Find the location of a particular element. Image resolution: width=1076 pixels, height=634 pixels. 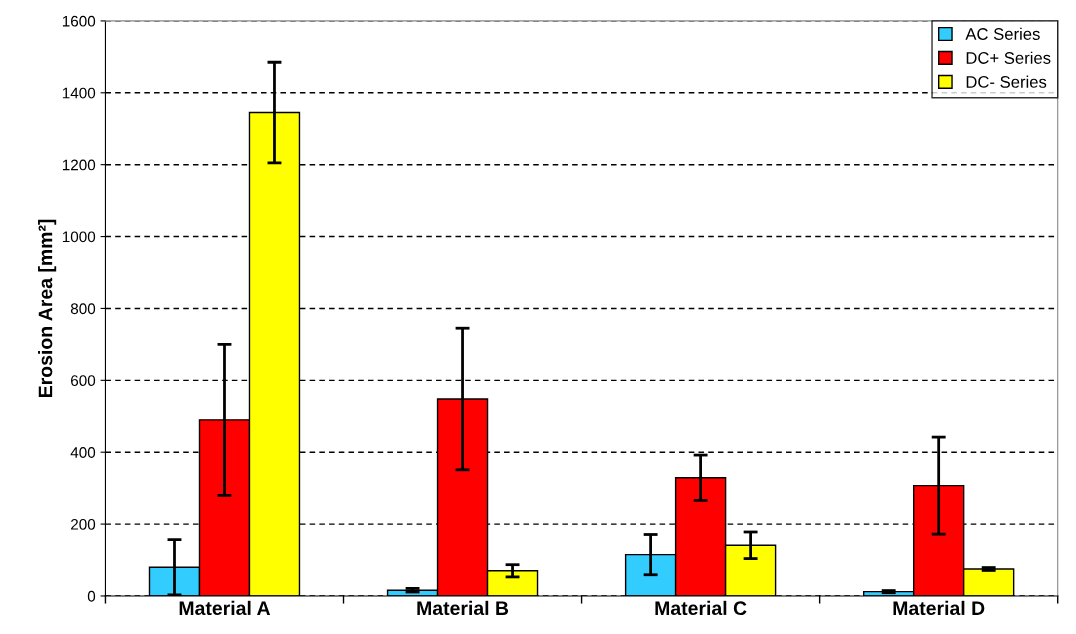

y-tick-label: 1400 is located at coordinates (79, 93).